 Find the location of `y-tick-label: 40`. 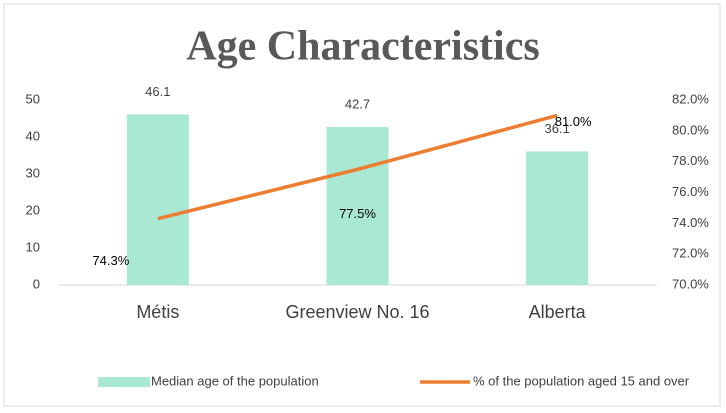

y-tick-label: 40 is located at coordinates (33, 135).